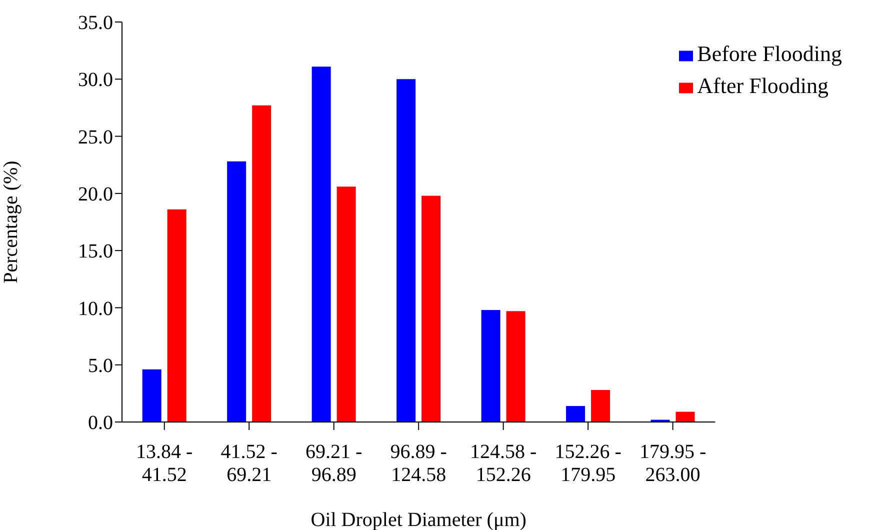  What do you see at coordinates (418, 519) in the screenshot?
I see `x-axis-title: Oil Droplet Diameter (μm)` at bounding box center [418, 519].